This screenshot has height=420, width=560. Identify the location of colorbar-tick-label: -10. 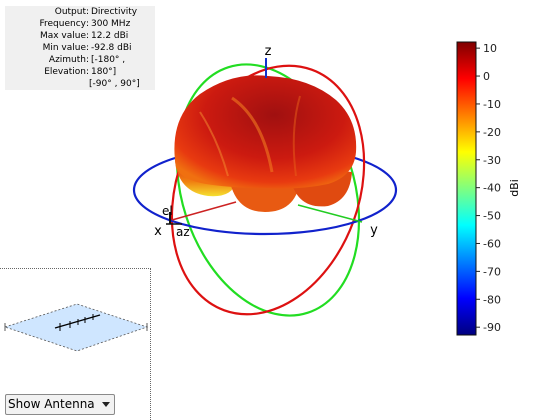
(492, 104).